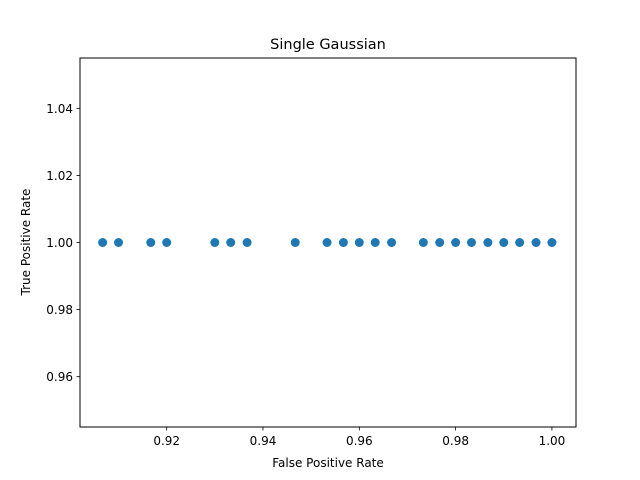 This screenshot has height=480, width=640. What do you see at coordinates (59, 310) in the screenshot?
I see `y-tick-label: 0.98` at bounding box center [59, 310].